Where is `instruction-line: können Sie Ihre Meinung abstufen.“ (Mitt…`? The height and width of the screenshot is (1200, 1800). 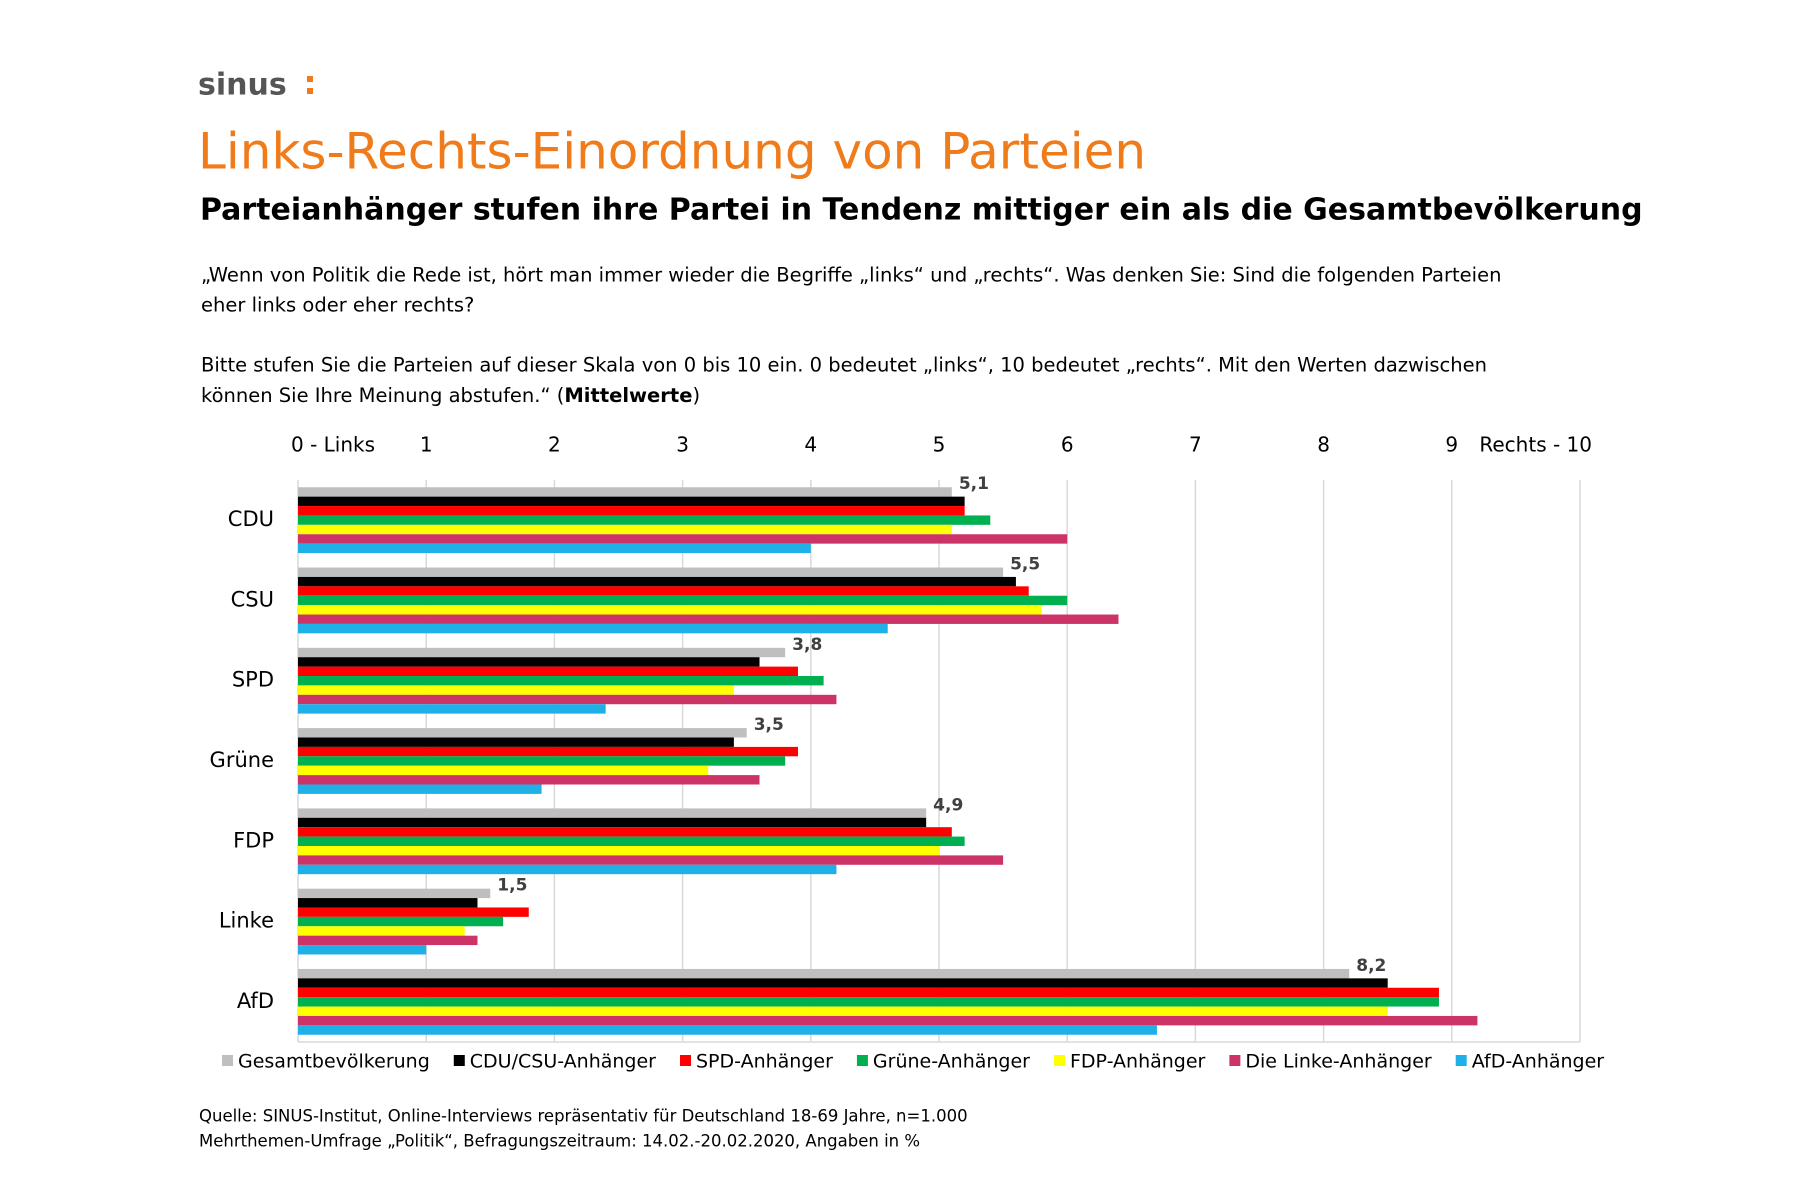
instruction-line: können Sie Ihre Meinung abstufen.“ (Mitt… is located at coordinates (450, 395).